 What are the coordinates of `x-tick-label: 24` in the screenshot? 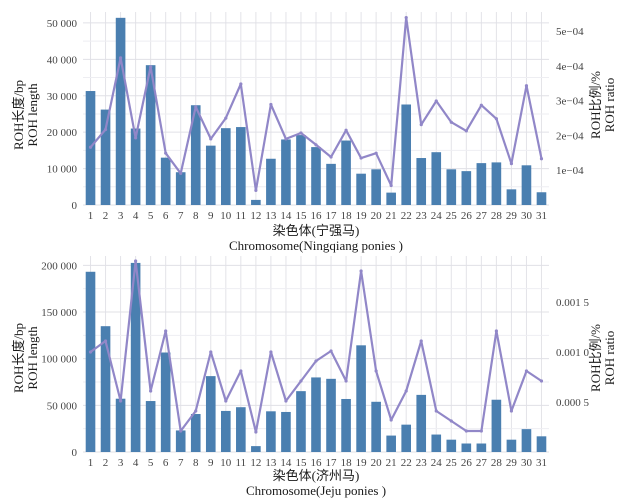 It's located at (437, 216).